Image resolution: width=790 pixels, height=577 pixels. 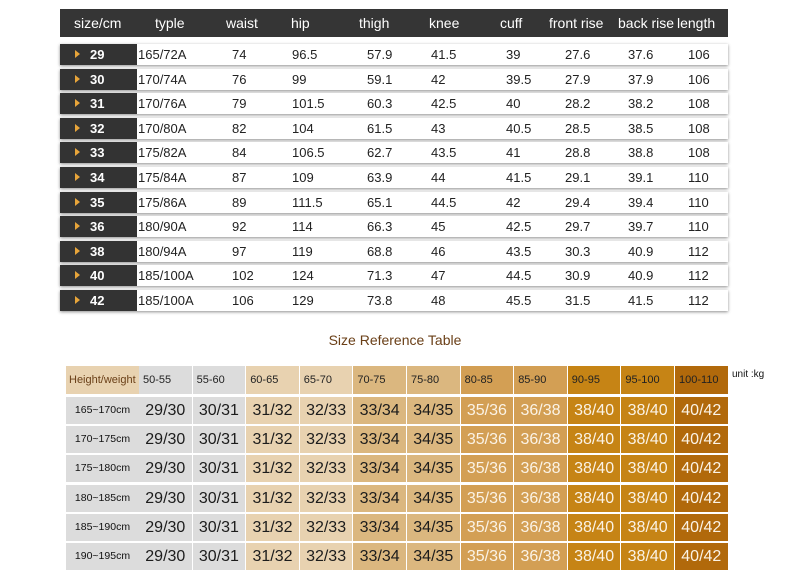 I want to click on table-row: 35 175/86A 89 111.5 65.1 44.5 42 29.4 39.4 110, so click(x=394, y=202).